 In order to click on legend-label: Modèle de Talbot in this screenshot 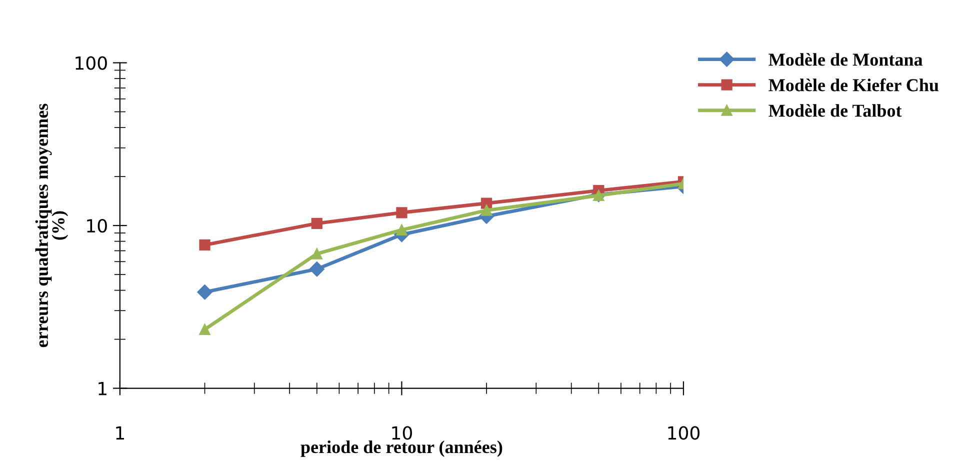, I will do `click(835, 110)`.